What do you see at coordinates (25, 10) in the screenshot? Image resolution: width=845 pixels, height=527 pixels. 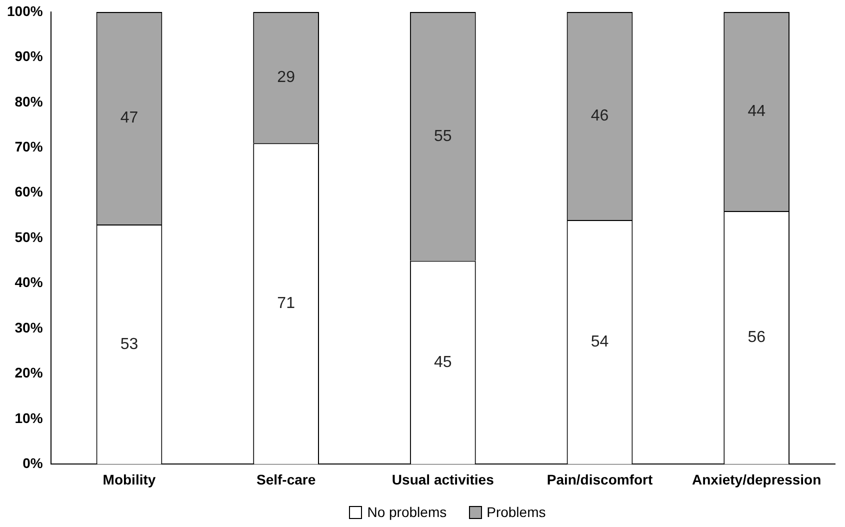 I see `y-tick-label: 100%` at bounding box center [25, 10].